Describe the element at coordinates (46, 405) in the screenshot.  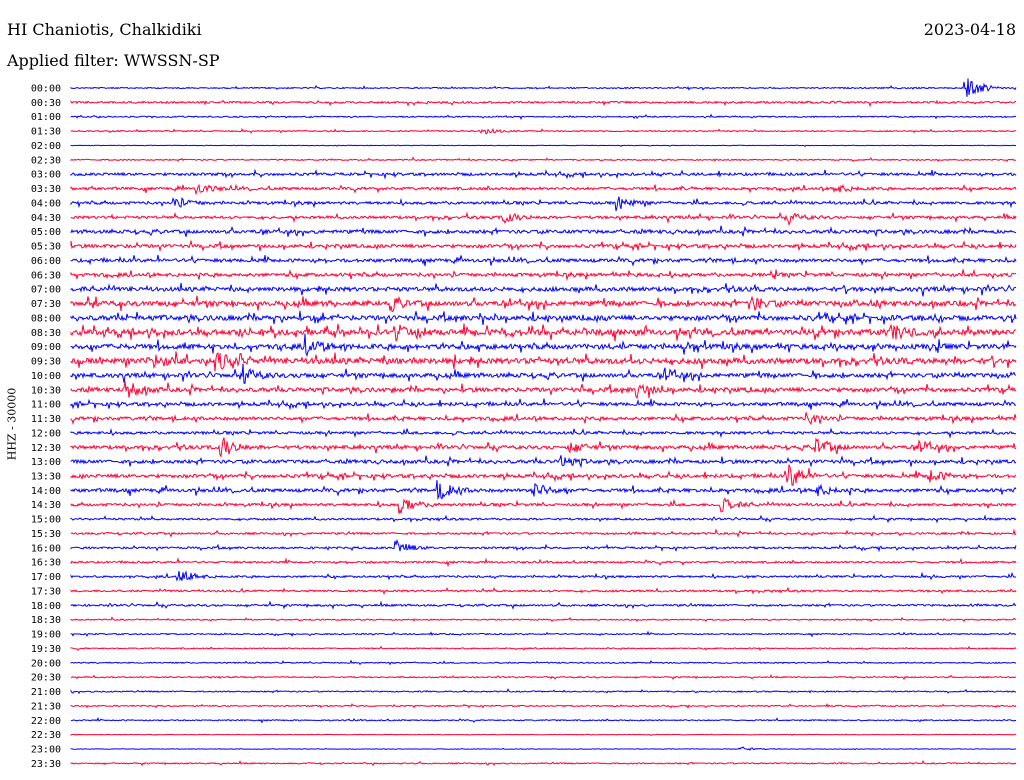
I see `row-time-label: 11:00` at that location.